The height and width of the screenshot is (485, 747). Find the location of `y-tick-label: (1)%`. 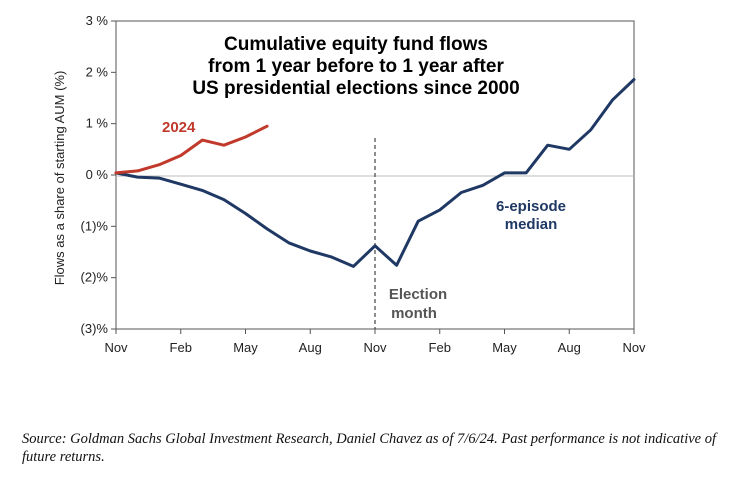

y-tick-label: (1)% is located at coordinates (95, 225).